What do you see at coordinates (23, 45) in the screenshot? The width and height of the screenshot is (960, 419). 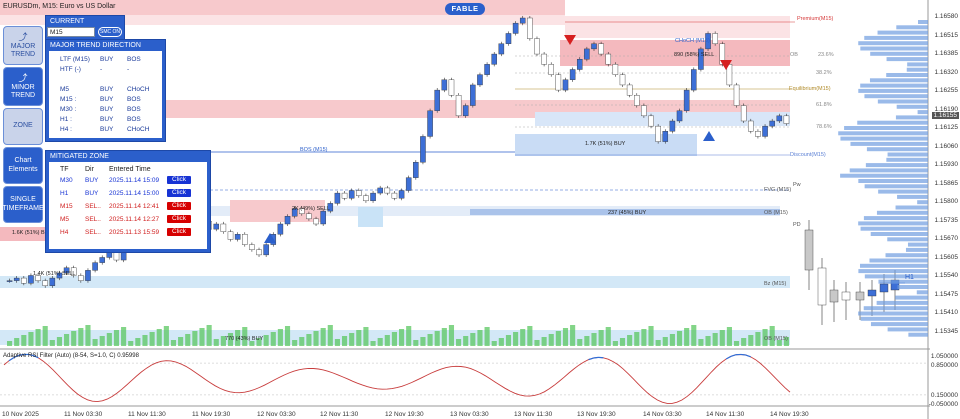 I see `major-trend-button: ⤴ MAJOR TREND` at bounding box center [23, 45].